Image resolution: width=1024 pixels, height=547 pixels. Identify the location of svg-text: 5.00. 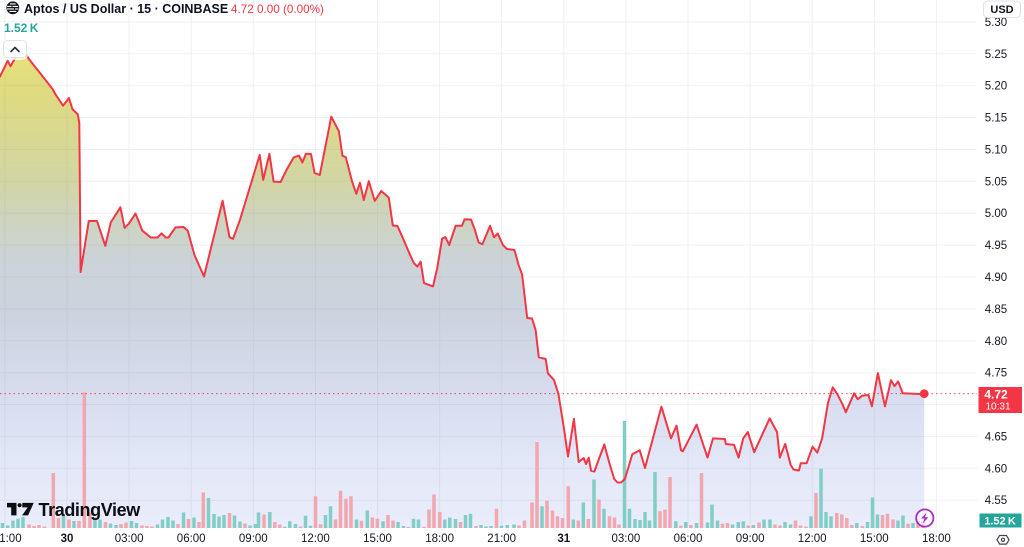
(996, 214).